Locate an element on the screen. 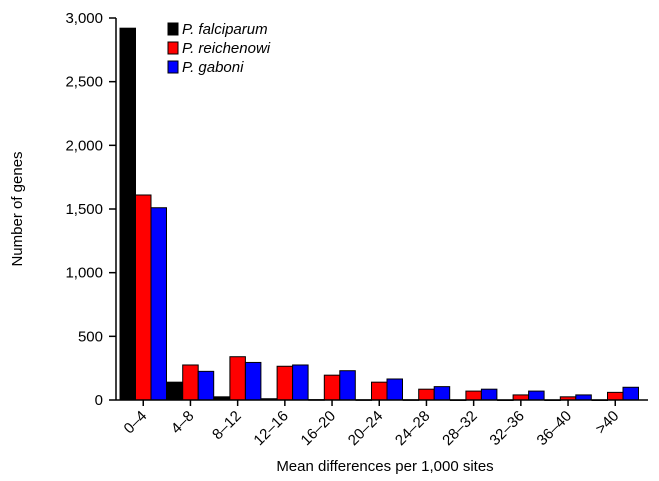 This screenshot has width=659, height=481. x-tick-label: 4–8 is located at coordinates (183, 423).